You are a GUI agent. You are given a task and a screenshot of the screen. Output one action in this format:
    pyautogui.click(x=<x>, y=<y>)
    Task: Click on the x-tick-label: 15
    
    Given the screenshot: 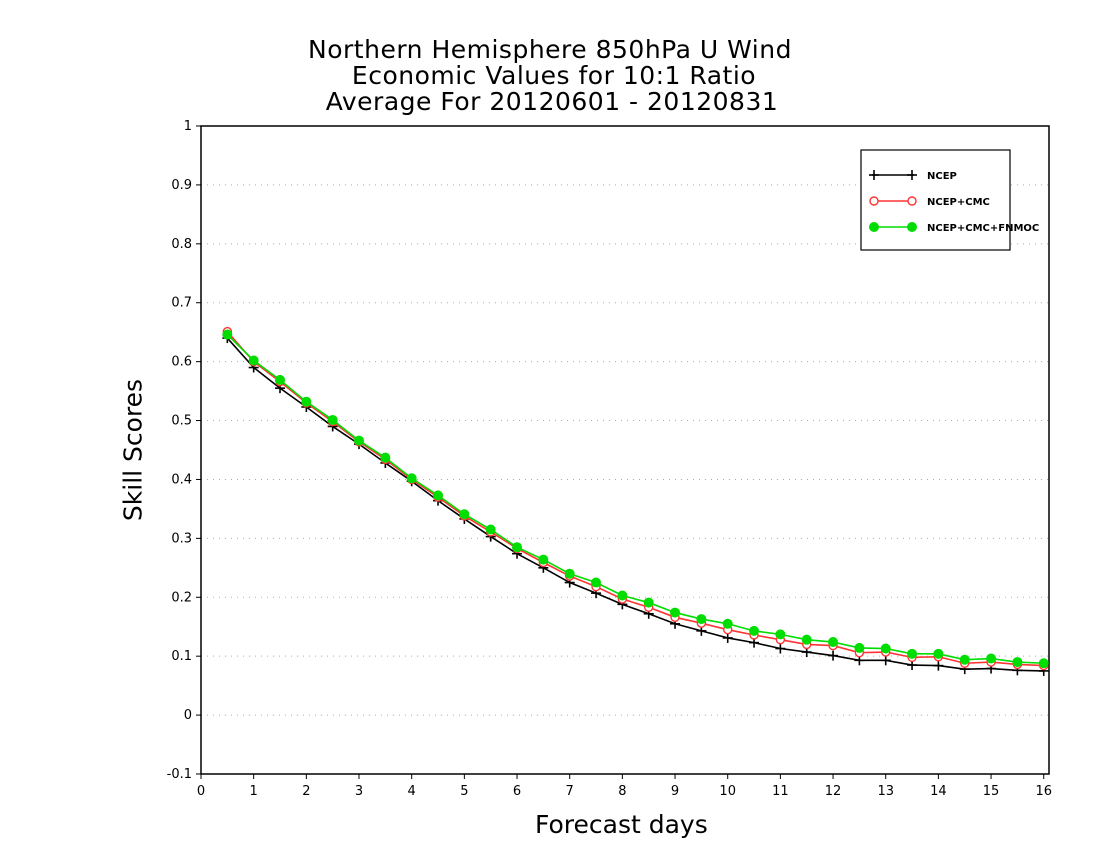 What is the action you would take?
    pyautogui.click(x=991, y=791)
    